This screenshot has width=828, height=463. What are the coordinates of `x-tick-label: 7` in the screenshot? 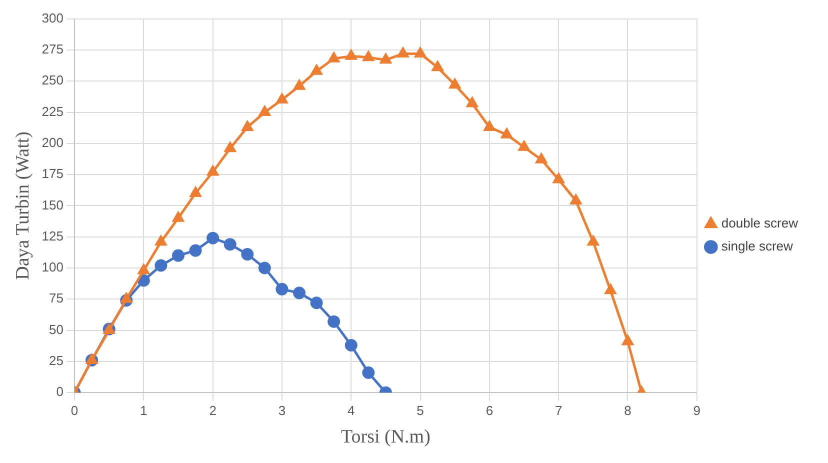 It's located at (558, 410).